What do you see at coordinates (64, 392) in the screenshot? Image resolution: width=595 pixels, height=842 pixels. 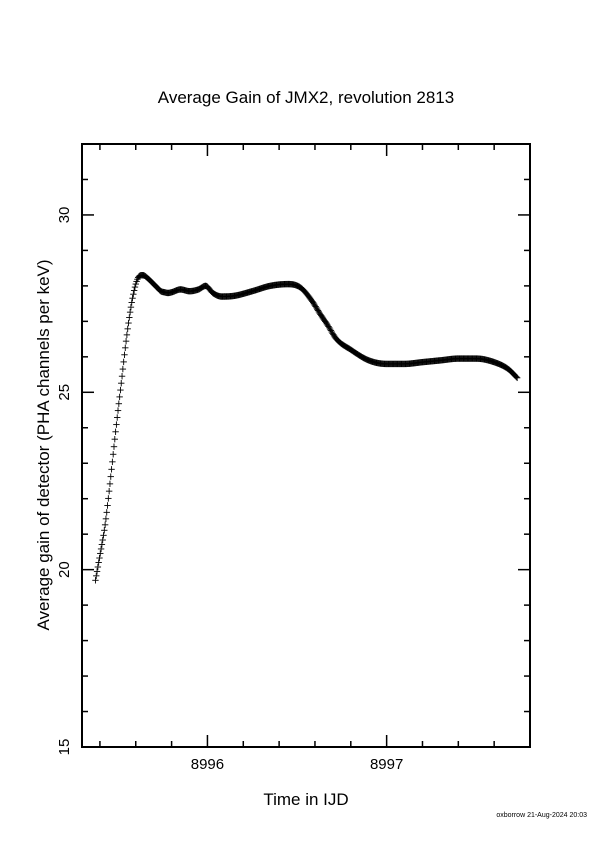 I see `y-tick-label: 25` at bounding box center [64, 392].